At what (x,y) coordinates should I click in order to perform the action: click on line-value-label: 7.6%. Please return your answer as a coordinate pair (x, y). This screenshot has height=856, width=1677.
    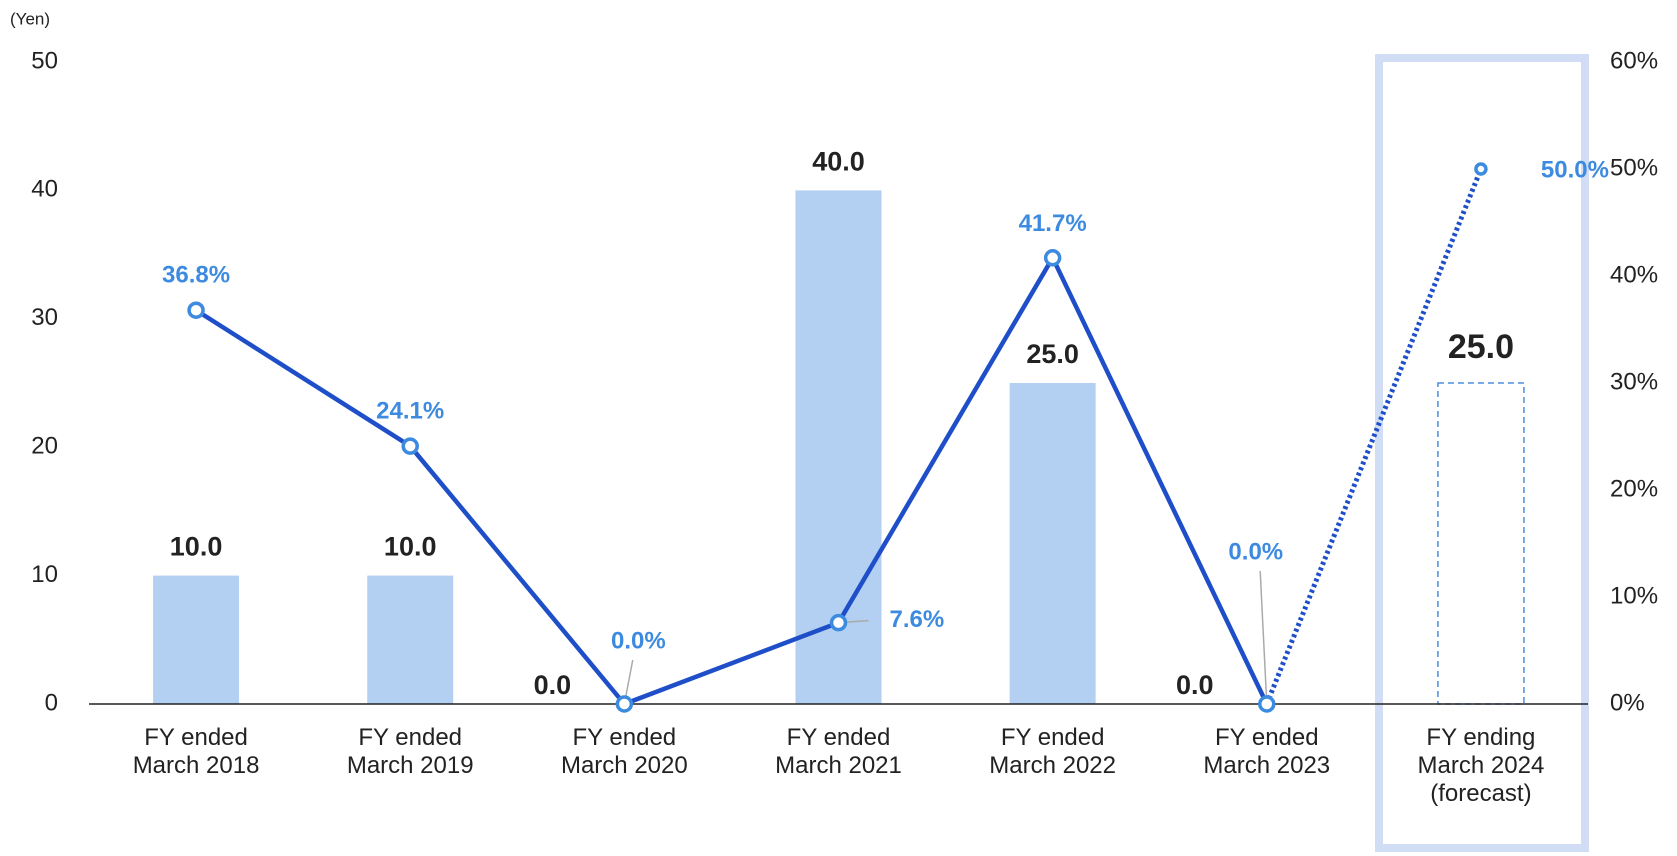
    Looking at the image, I should click on (917, 619).